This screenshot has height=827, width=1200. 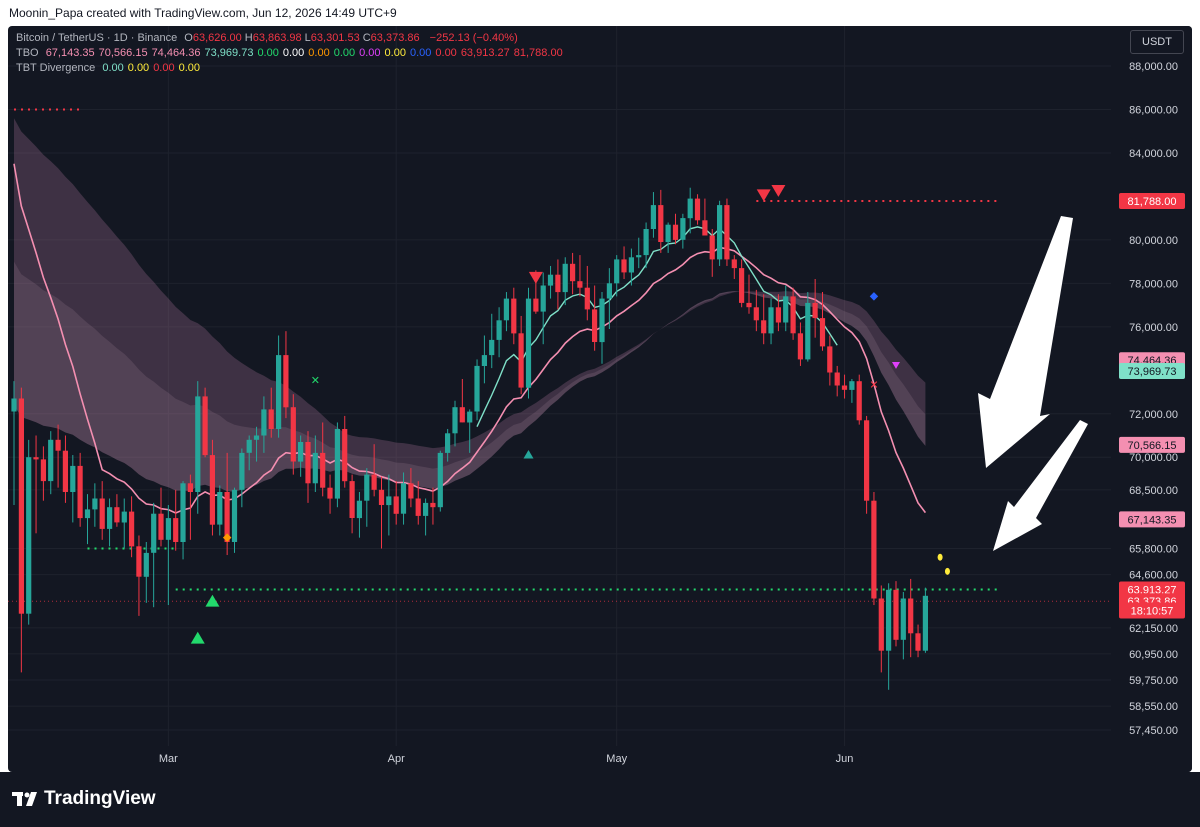 What do you see at coordinates (97, 38) in the screenshot?
I see `symbol-label: Bitcoin / TetherUS · 1D · Binance` at bounding box center [97, 38].